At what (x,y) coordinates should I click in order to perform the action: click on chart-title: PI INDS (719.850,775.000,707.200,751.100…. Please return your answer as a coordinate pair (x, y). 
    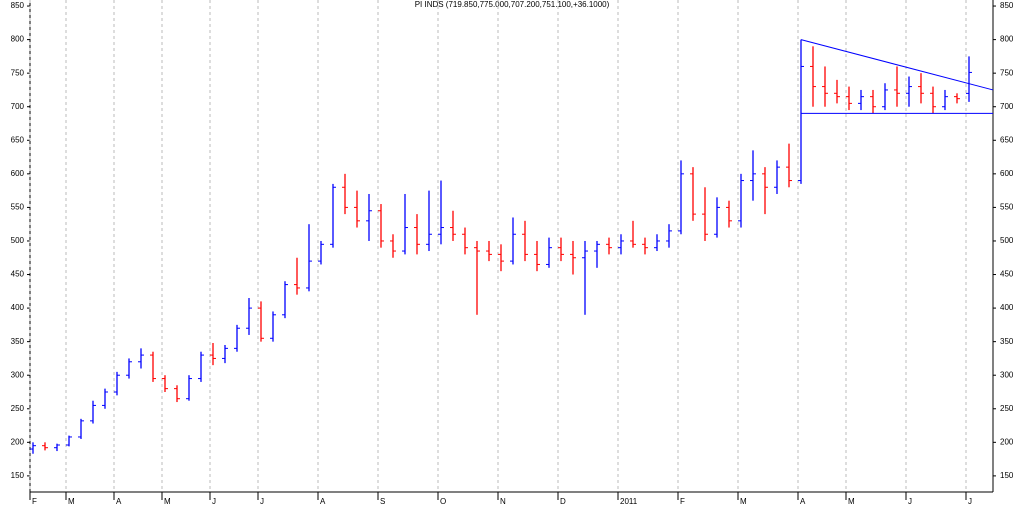
    Looking at the image, I should click on (512, 4).